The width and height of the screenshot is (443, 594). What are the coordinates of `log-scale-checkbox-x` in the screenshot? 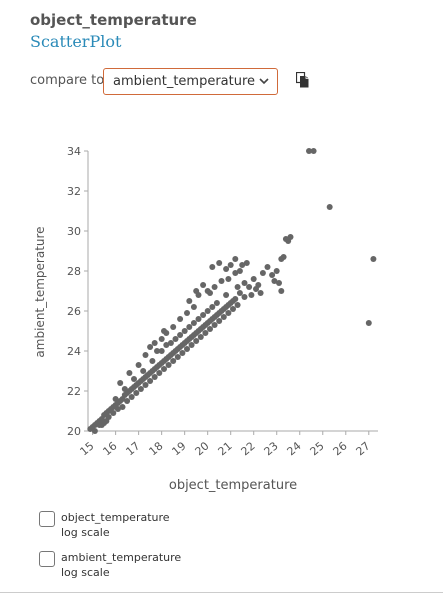 It's located at (47, 519).